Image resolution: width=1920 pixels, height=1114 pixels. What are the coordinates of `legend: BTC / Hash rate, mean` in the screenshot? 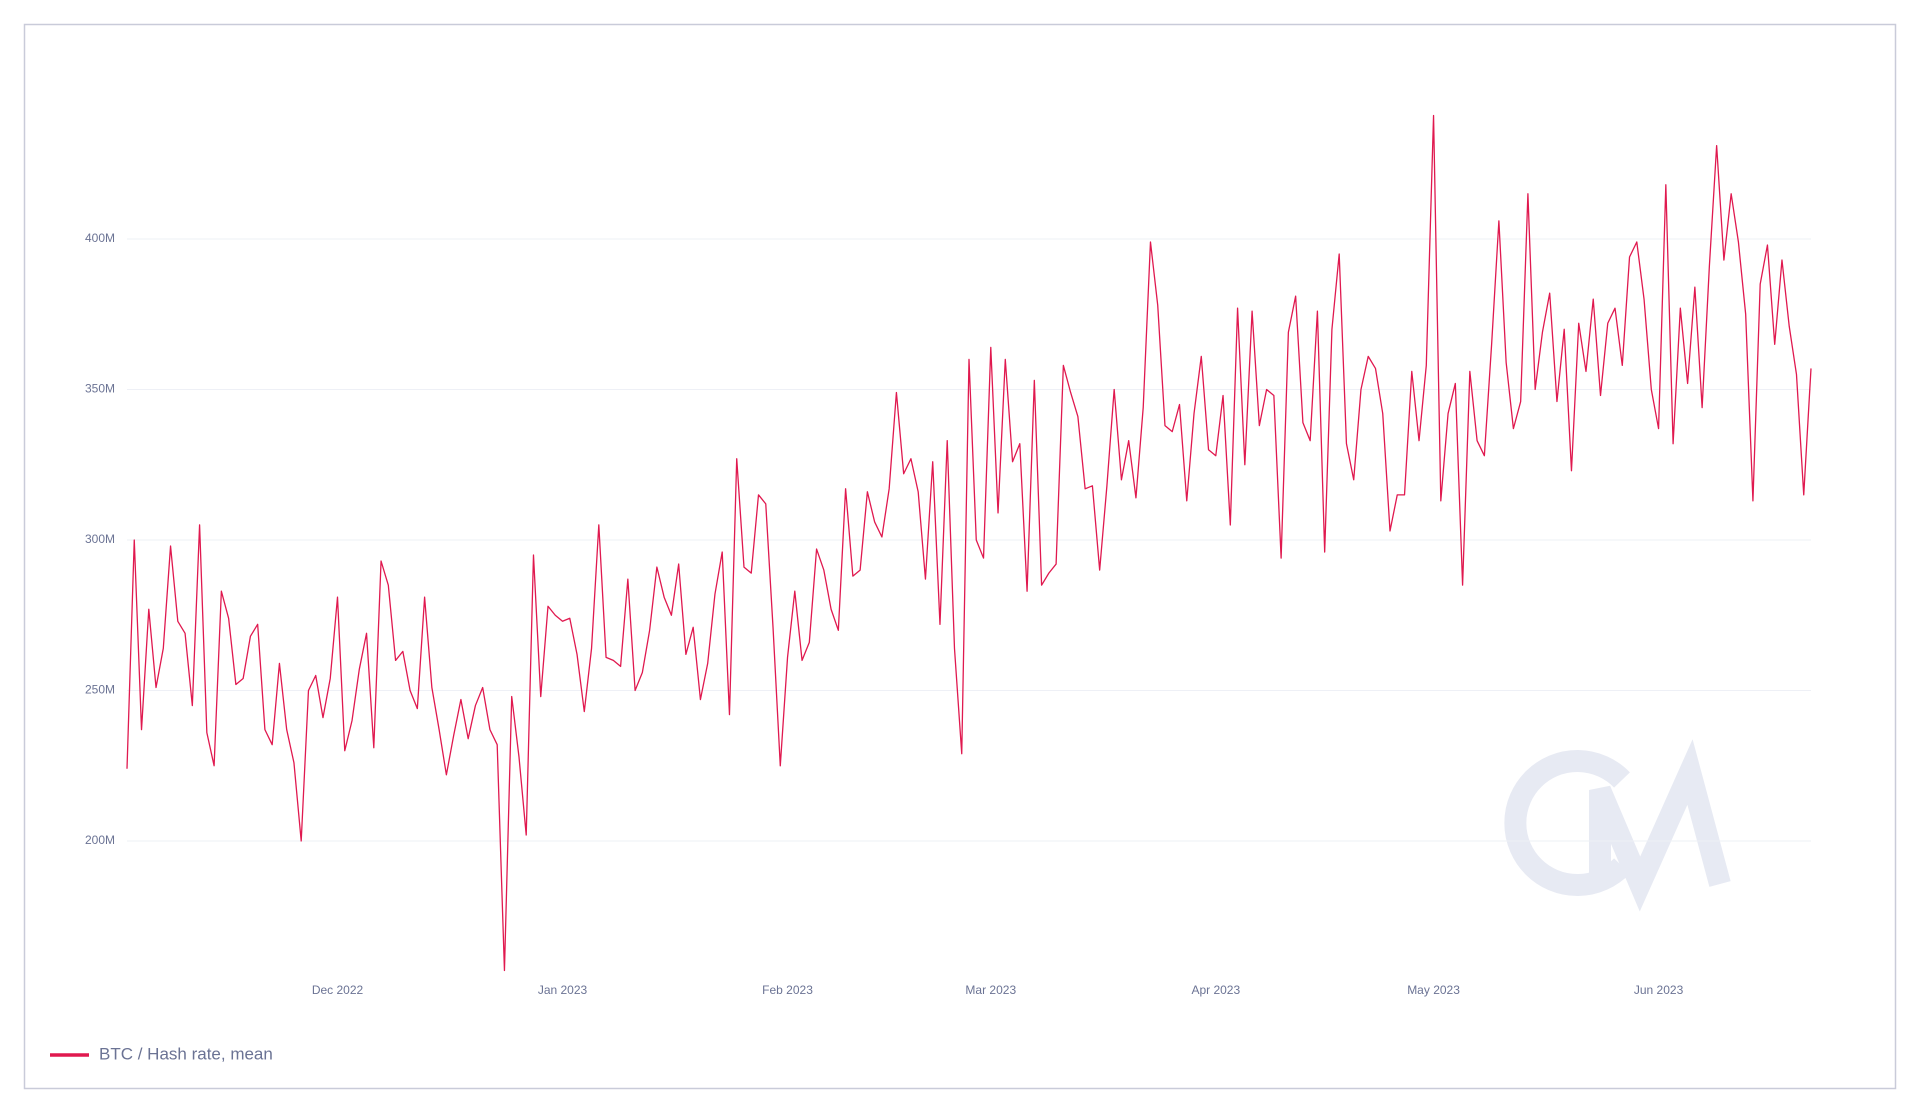 It's located at (161, 1053).